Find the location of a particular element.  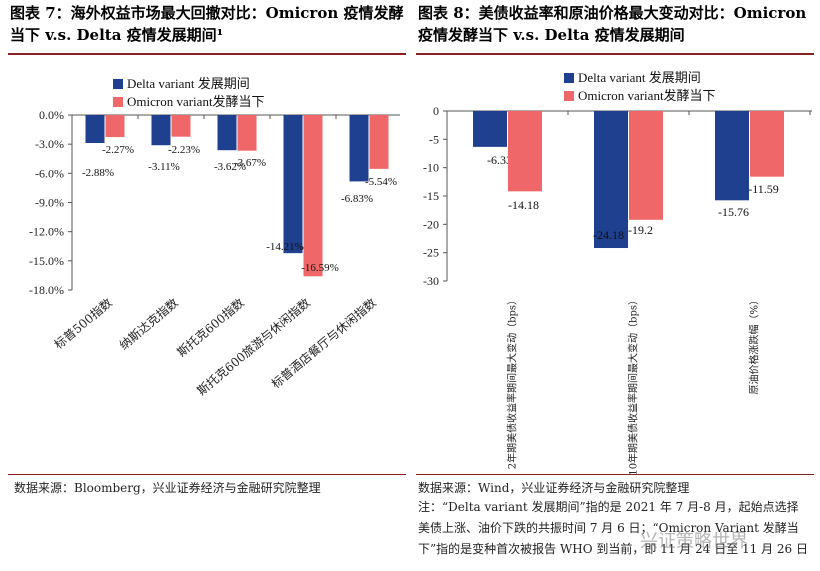

y-tick-label: -3.0% is located at coordinates (49, 144).